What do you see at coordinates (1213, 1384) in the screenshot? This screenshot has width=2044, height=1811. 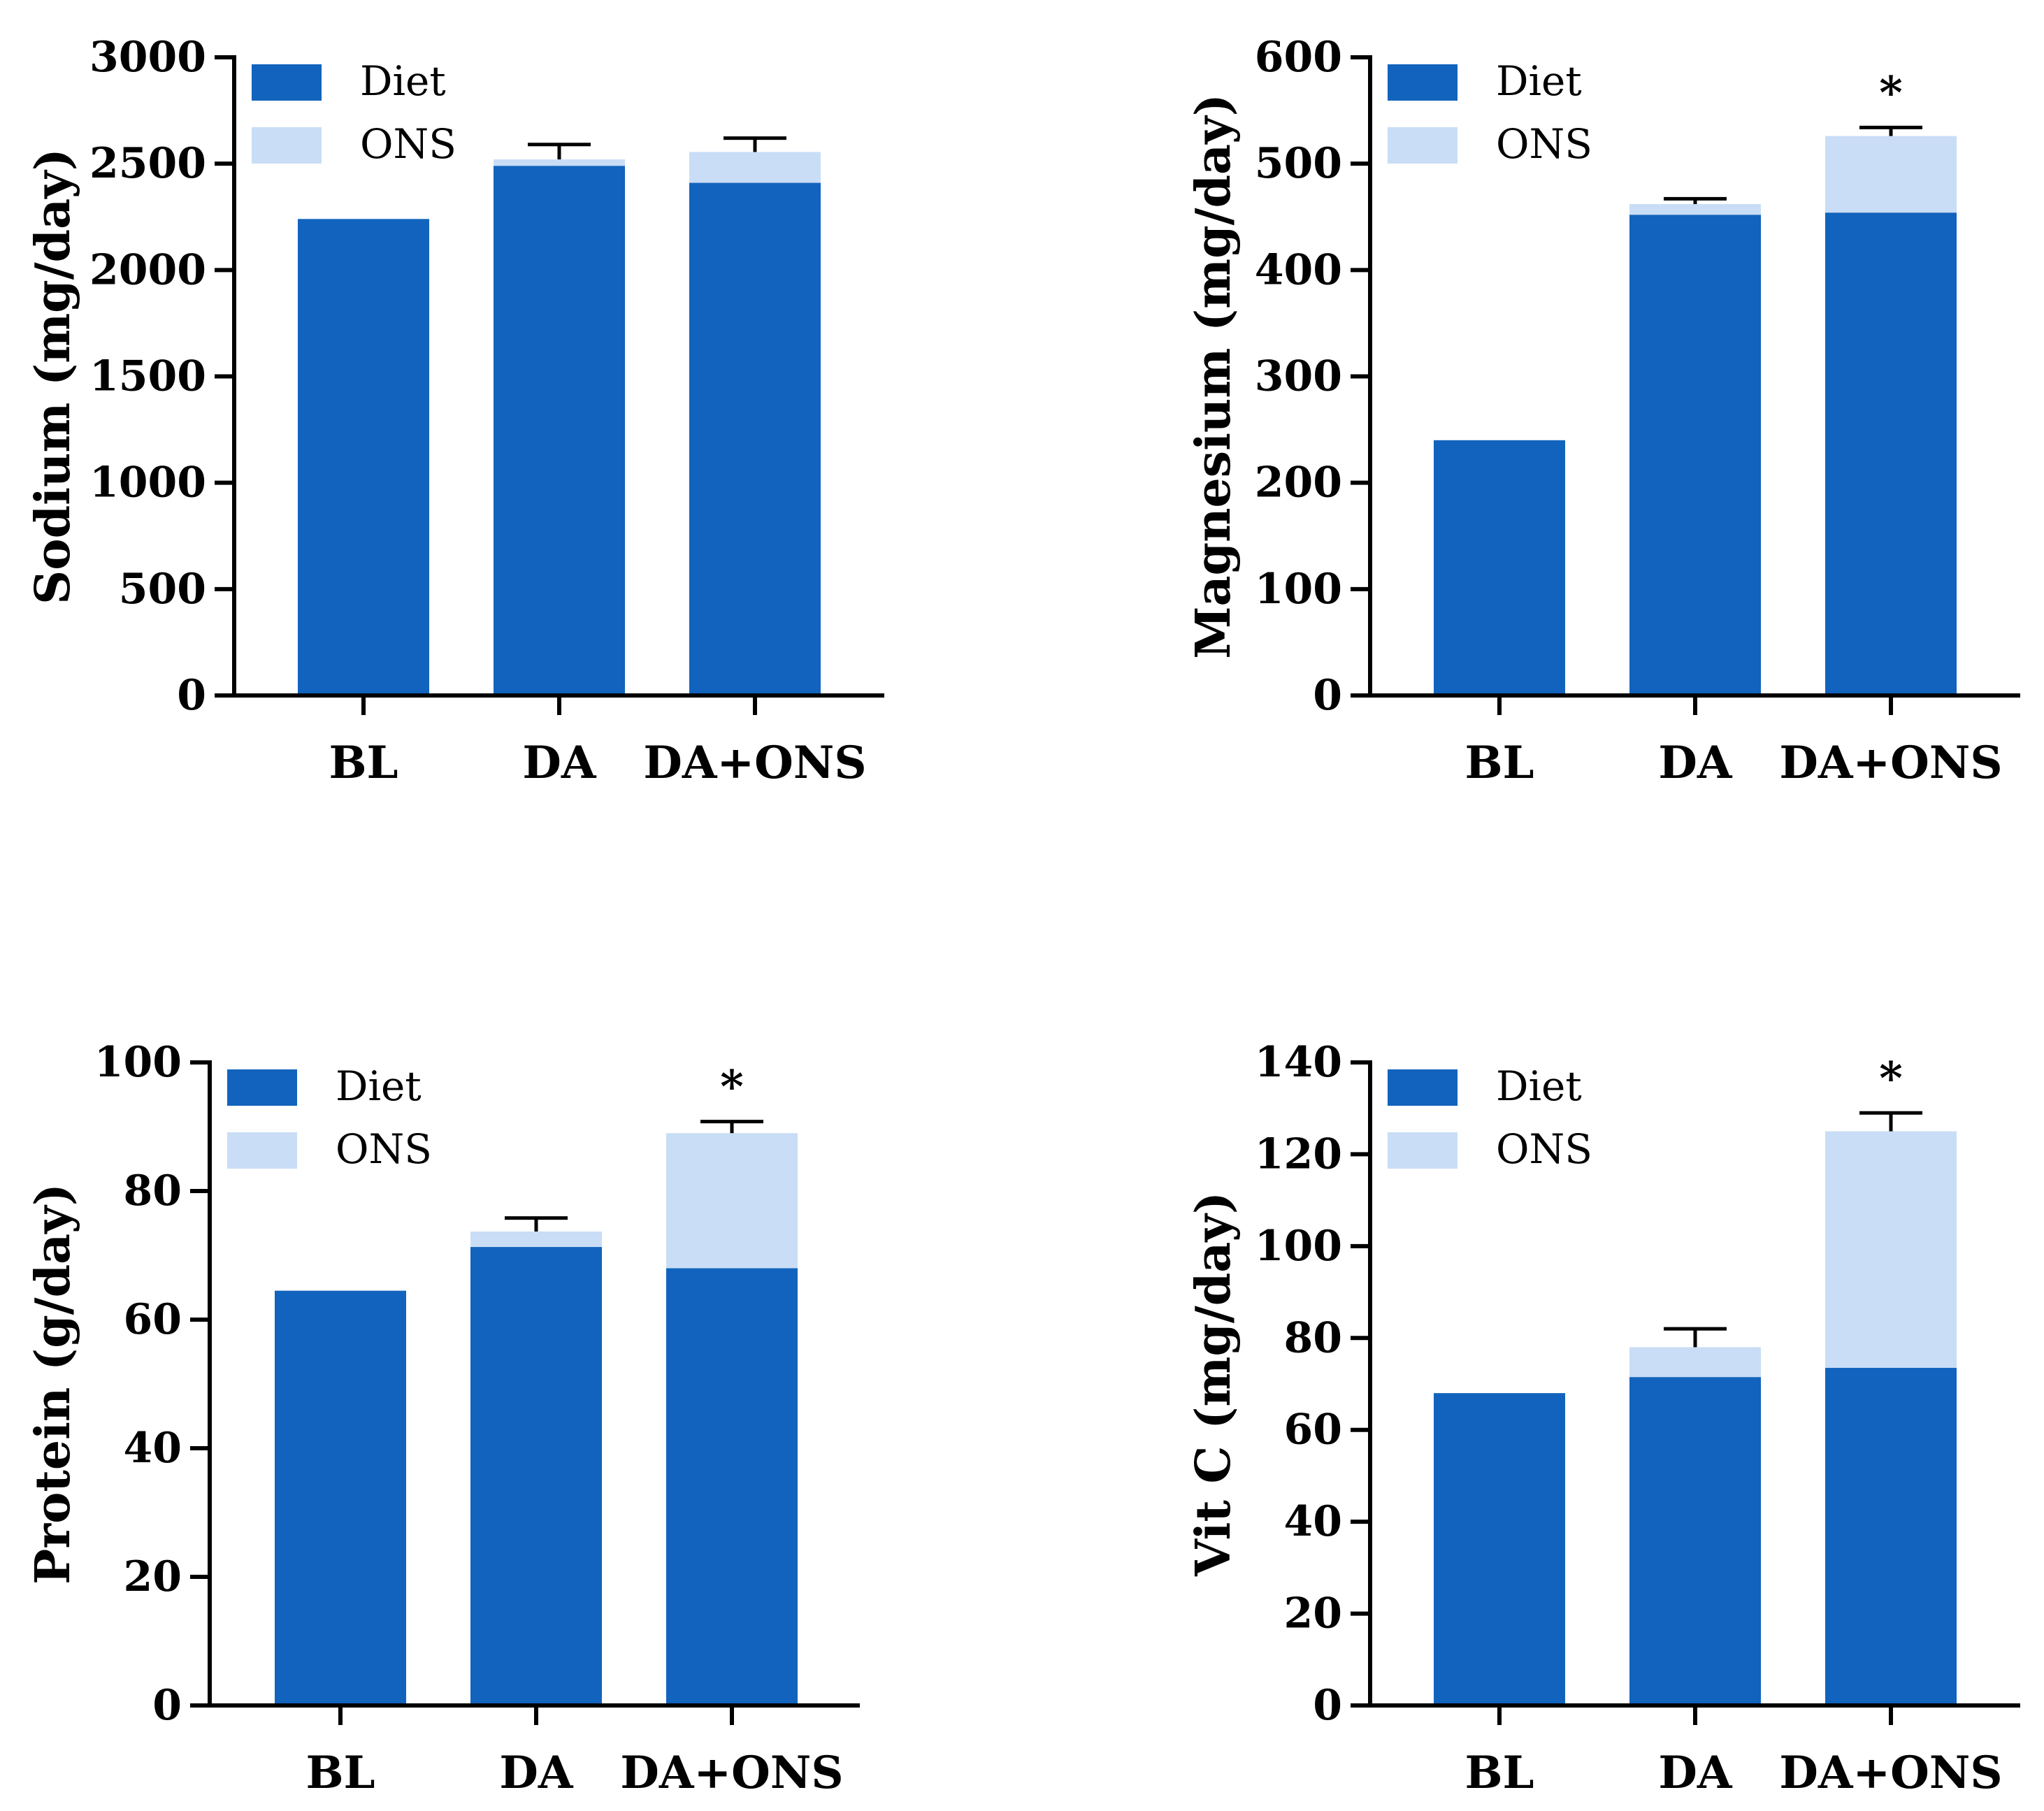 I see `y-axis-label: Vit C (mg/day)` at bounding box center [1213, 1384].